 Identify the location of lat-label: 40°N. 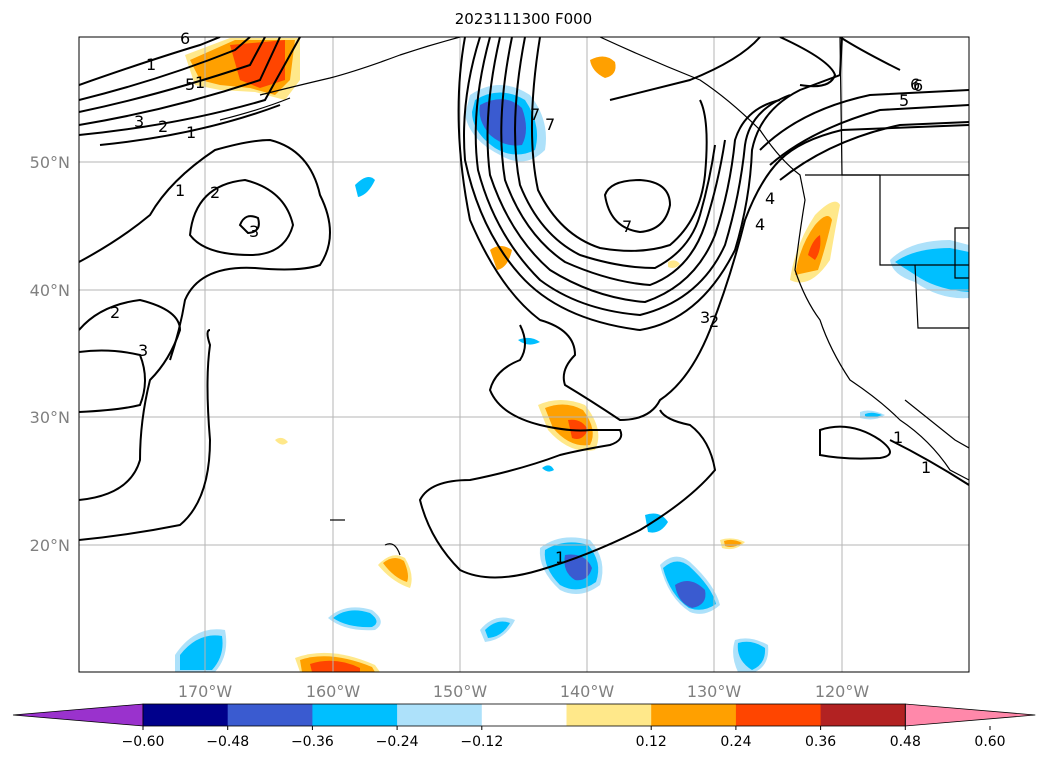
(50, 290).